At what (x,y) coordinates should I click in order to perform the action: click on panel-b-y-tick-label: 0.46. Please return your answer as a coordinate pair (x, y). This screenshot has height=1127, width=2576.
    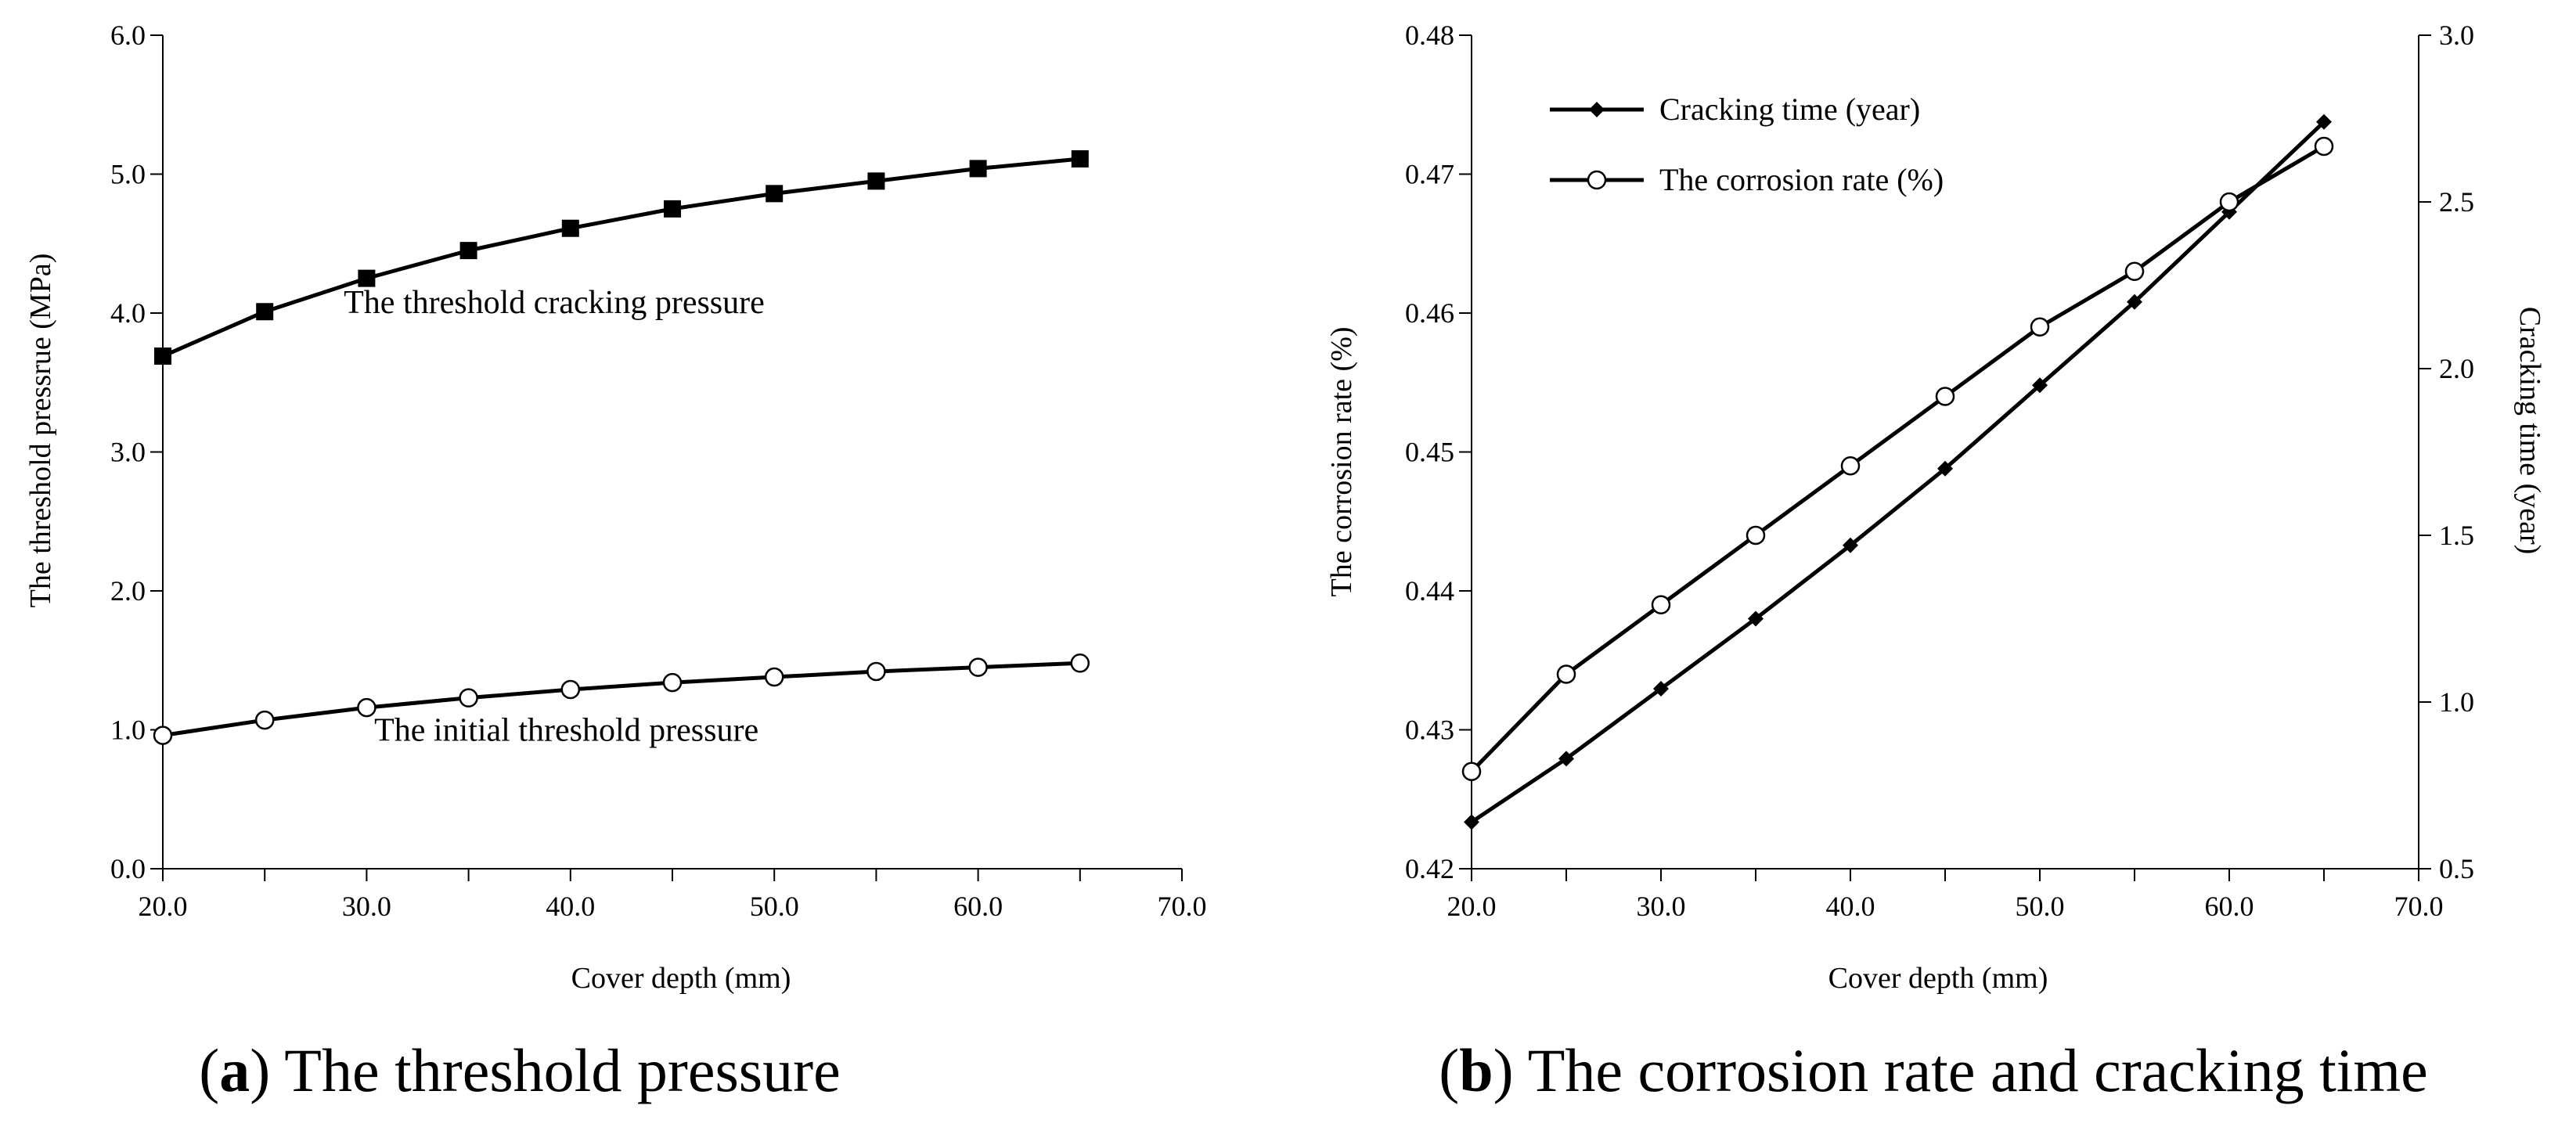
    Looking at the image, I should click on (1429, 313).